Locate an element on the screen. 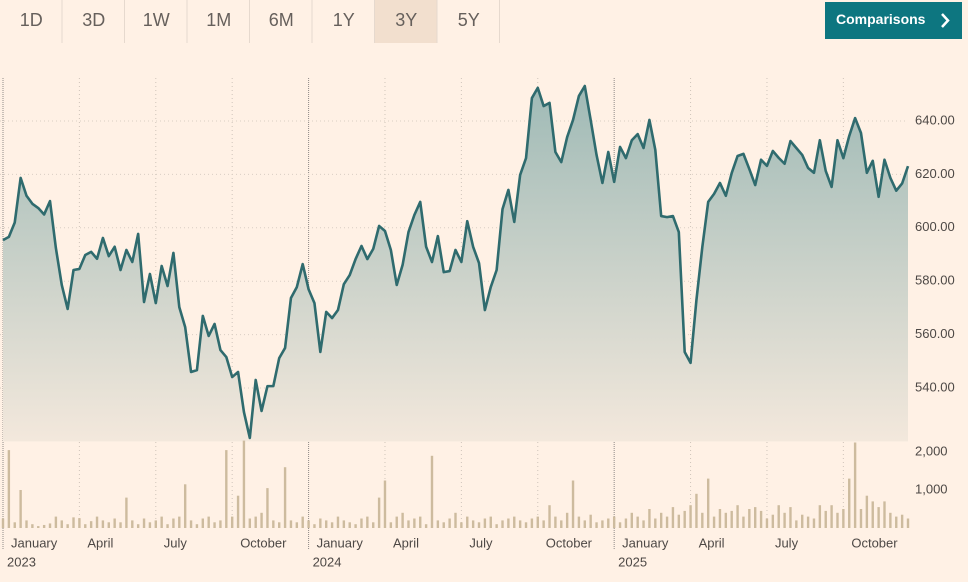  range-button: 3Y is located at coordinates (406, 21).